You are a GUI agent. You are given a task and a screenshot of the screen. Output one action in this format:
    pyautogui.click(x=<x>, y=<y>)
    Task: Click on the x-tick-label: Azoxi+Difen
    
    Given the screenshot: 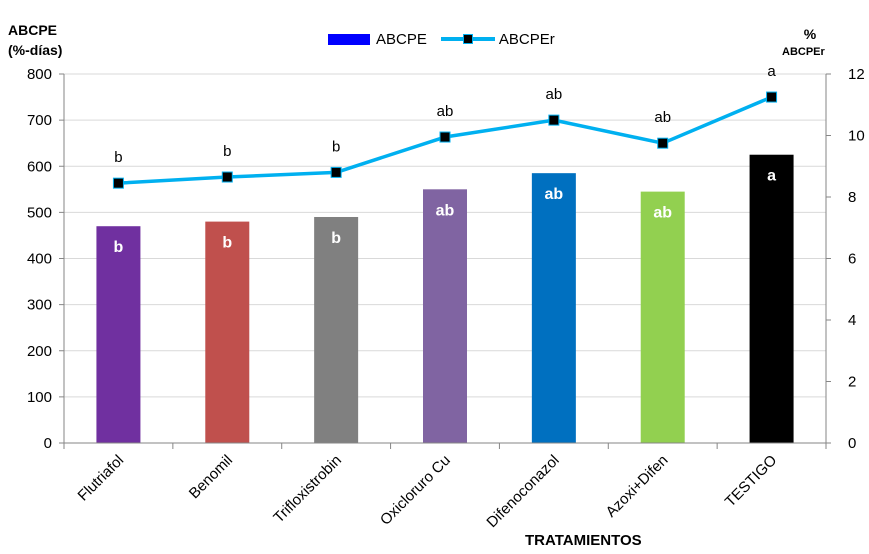 What is the action you would take?
    pyautogui.click(x=637, y=486)
    